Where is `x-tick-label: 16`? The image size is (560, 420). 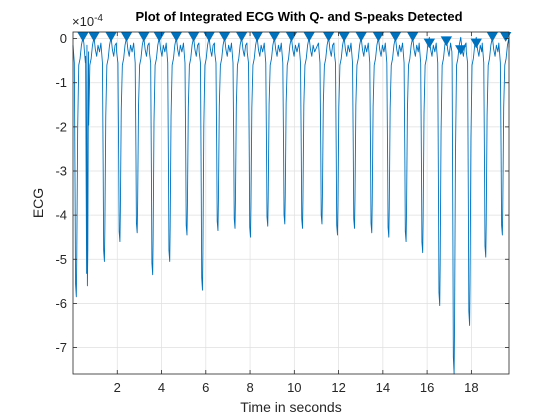 x-tick-label: 16 is located at coordinates (427, 387).